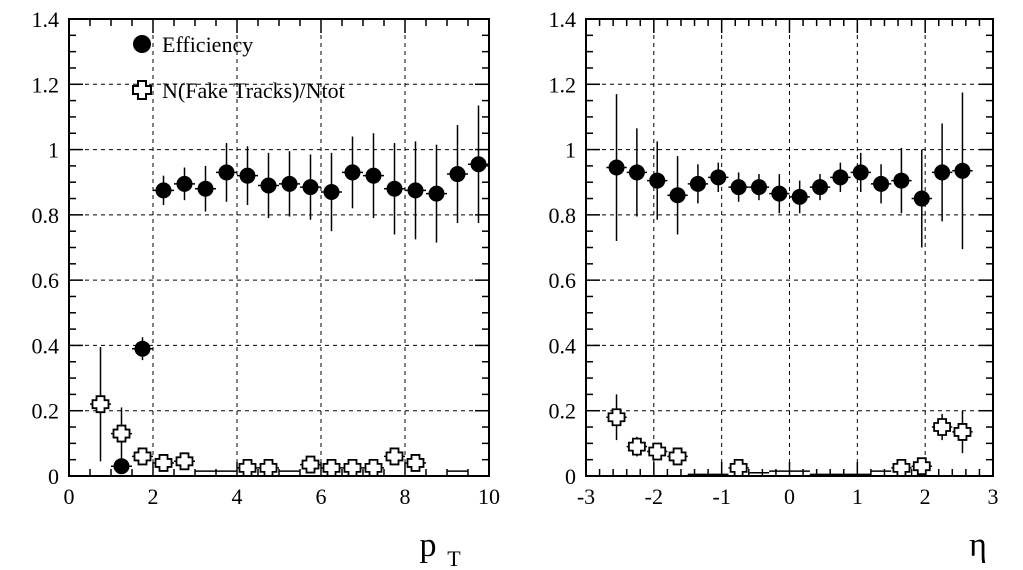 This screenshot has width=1023, height=570. Describe the element at coordinates (428, 545) in the screenshot. I see `x-axis-title: p` at that location.